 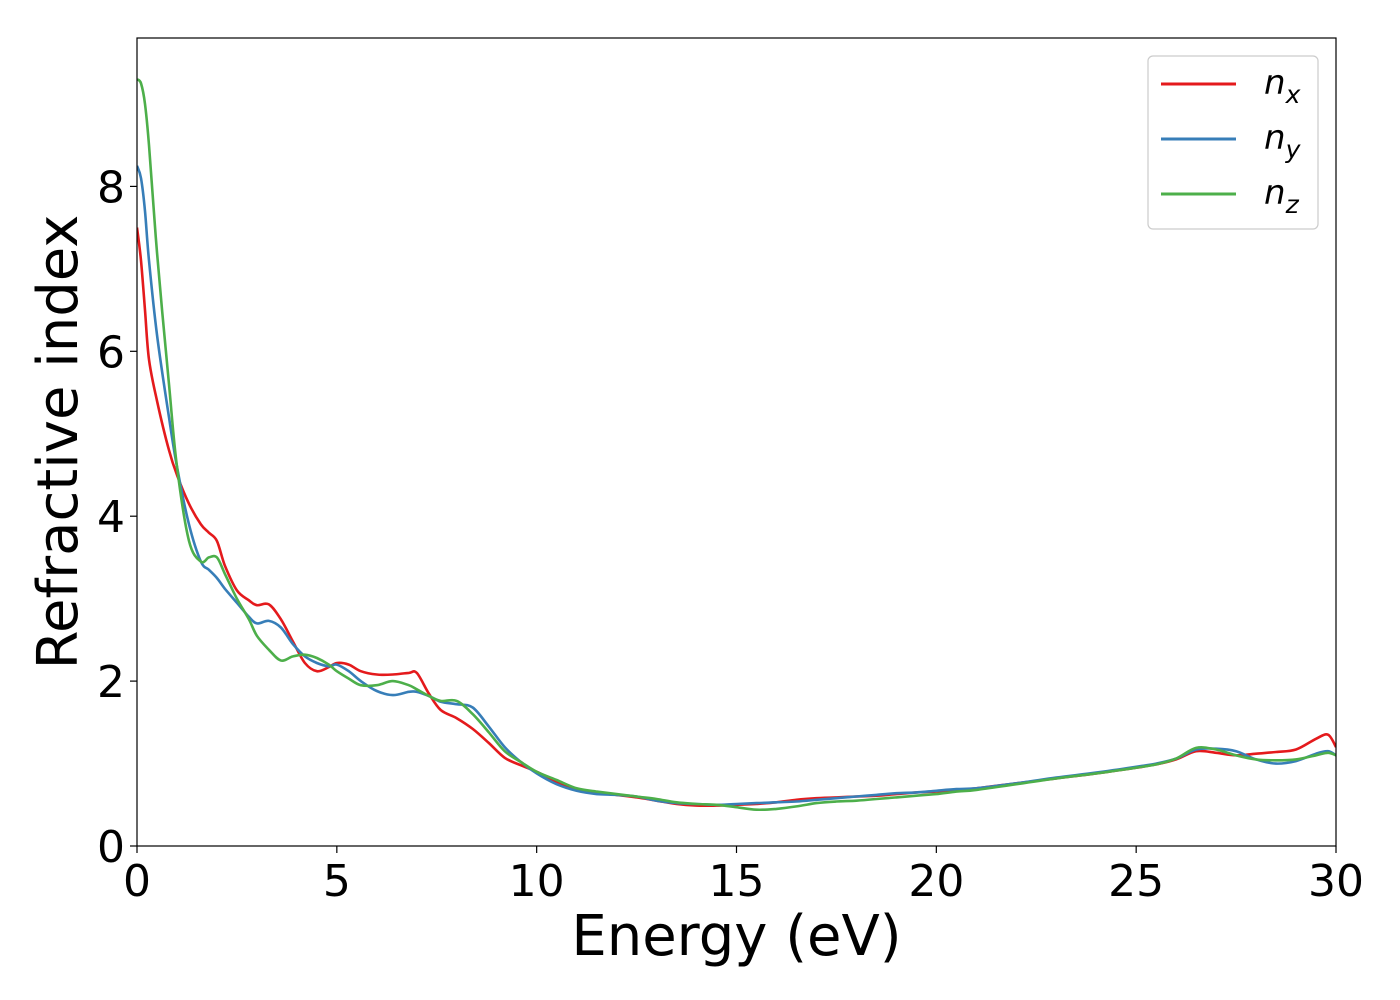 What do you see at coordinates (936, 881) in the screenshot?
I see `x-tick-label: 20` at bounding box center [936, 881].